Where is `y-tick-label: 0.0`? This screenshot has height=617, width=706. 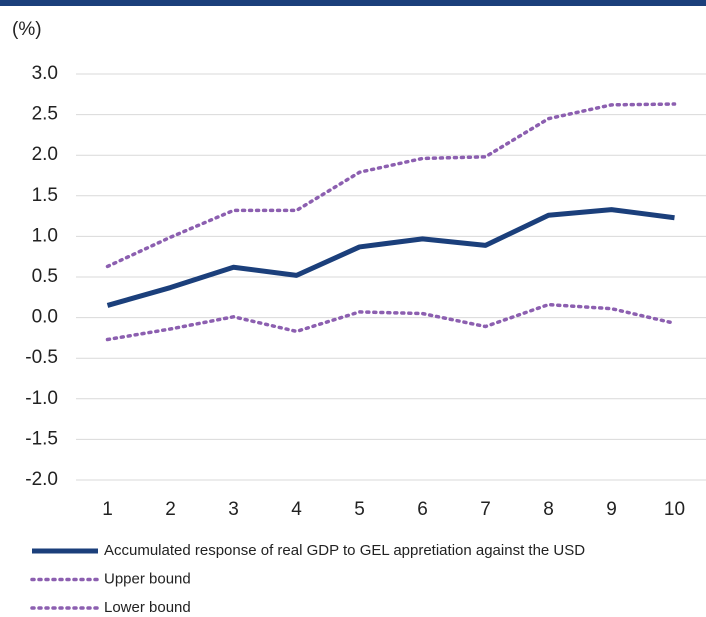
y-tick-label: 0.0 is located at coordinates (45, 317).